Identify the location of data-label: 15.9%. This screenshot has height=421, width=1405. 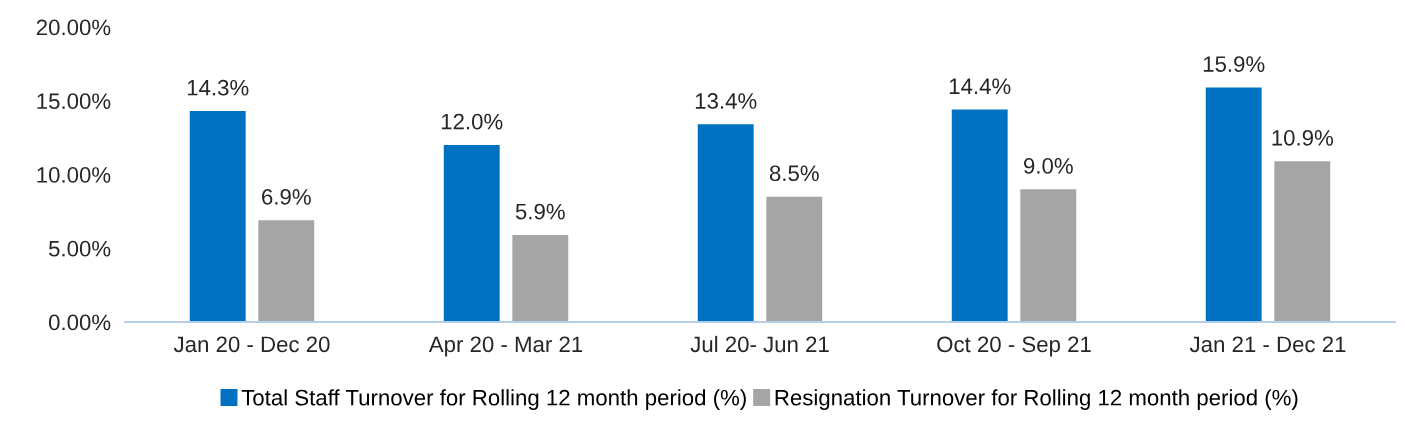
(1234, 64).